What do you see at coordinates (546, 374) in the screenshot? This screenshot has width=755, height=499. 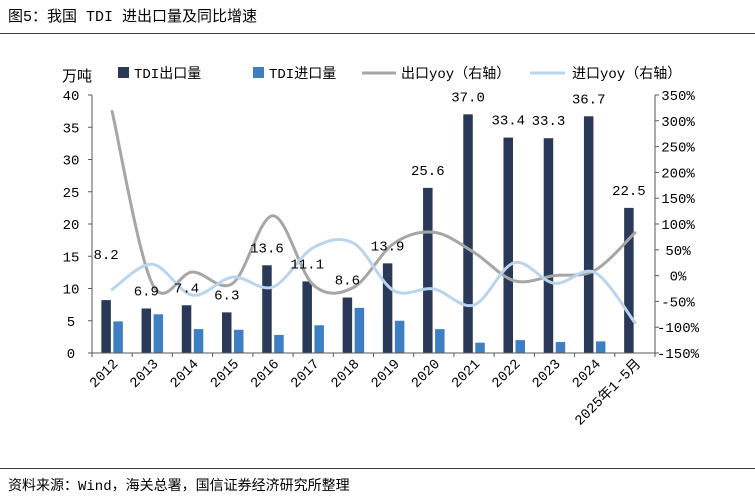 I see `x-tick-label-2023: 2023` at bounding box center [546, 374].